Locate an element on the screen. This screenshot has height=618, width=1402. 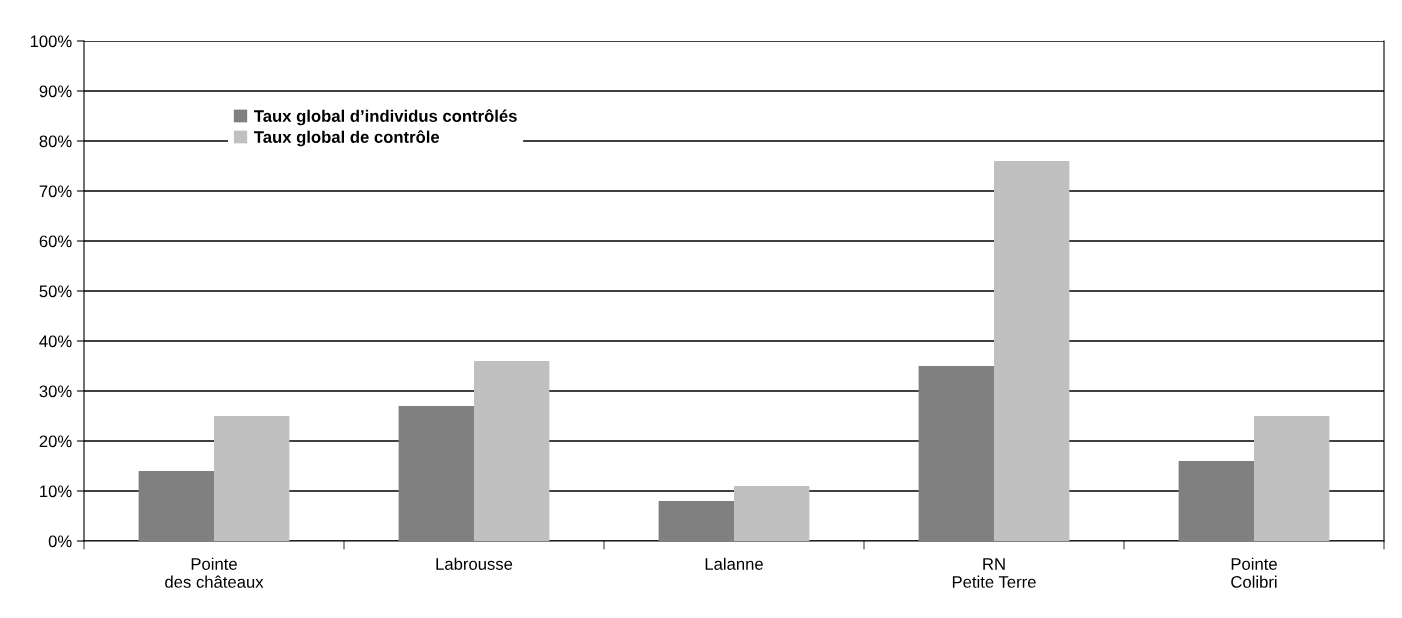
y-tick-label: 0% is located at coordinates (60, 541).